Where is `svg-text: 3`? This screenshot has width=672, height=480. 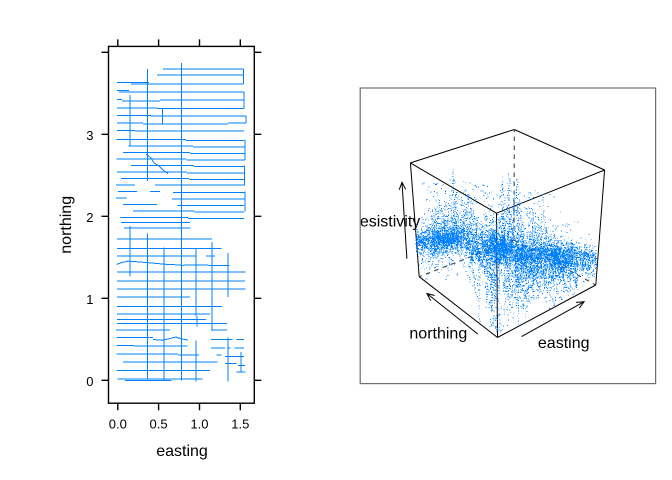
svg-text: 3 is located at coordinates (89, 135).